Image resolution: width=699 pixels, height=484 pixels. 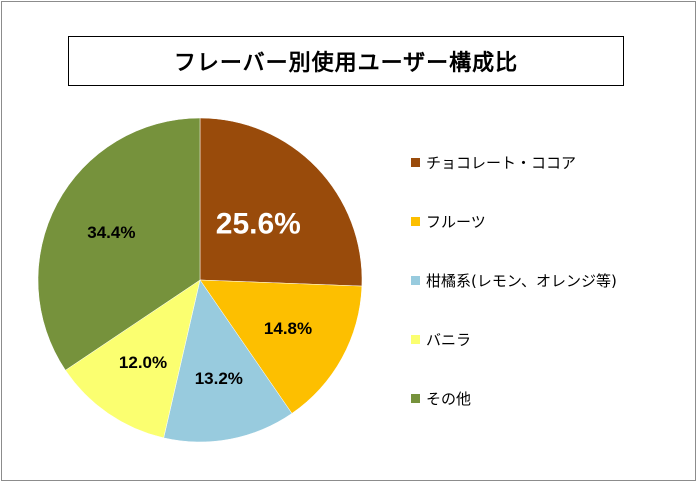 I want to click on chart-title: フレーバー別使用ユーザー構成比, so click(x=346, y=63).